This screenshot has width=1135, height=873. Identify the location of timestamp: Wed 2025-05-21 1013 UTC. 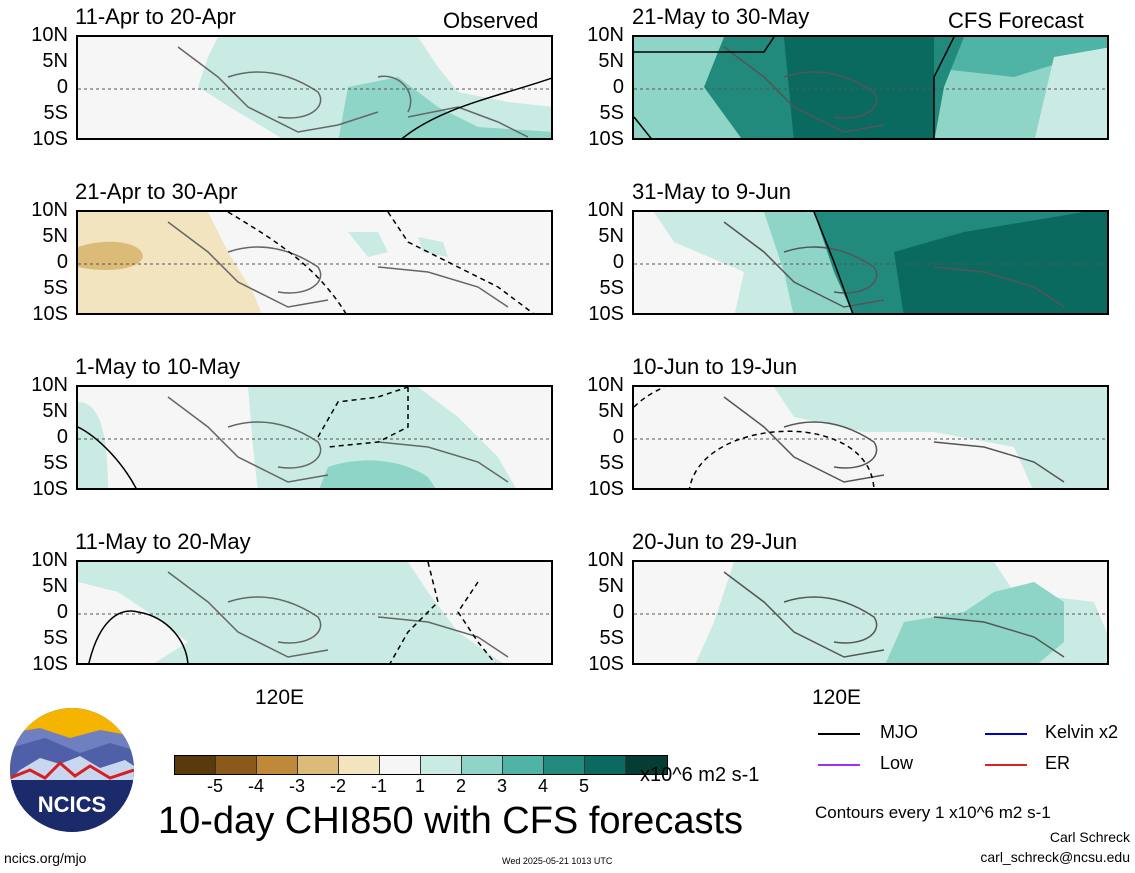
(557, 861).